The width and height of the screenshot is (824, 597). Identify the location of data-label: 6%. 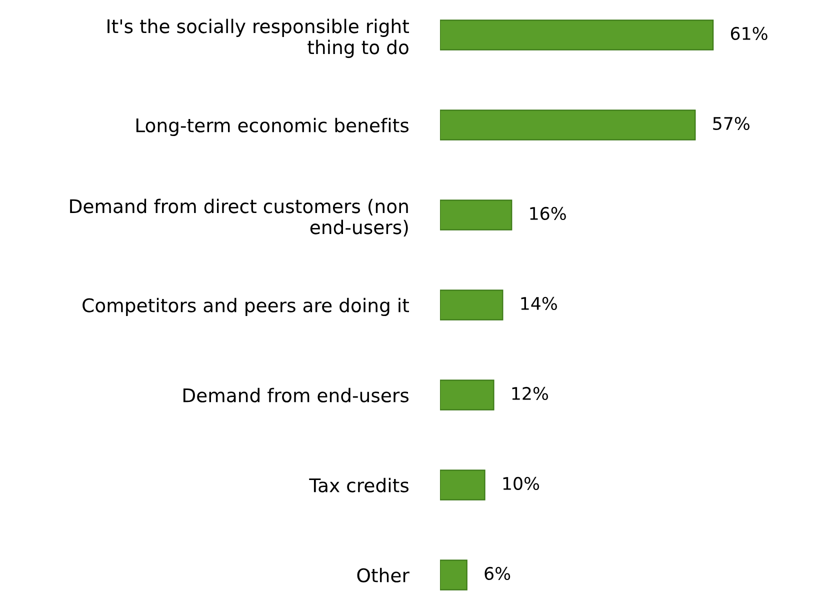
(497, 573).